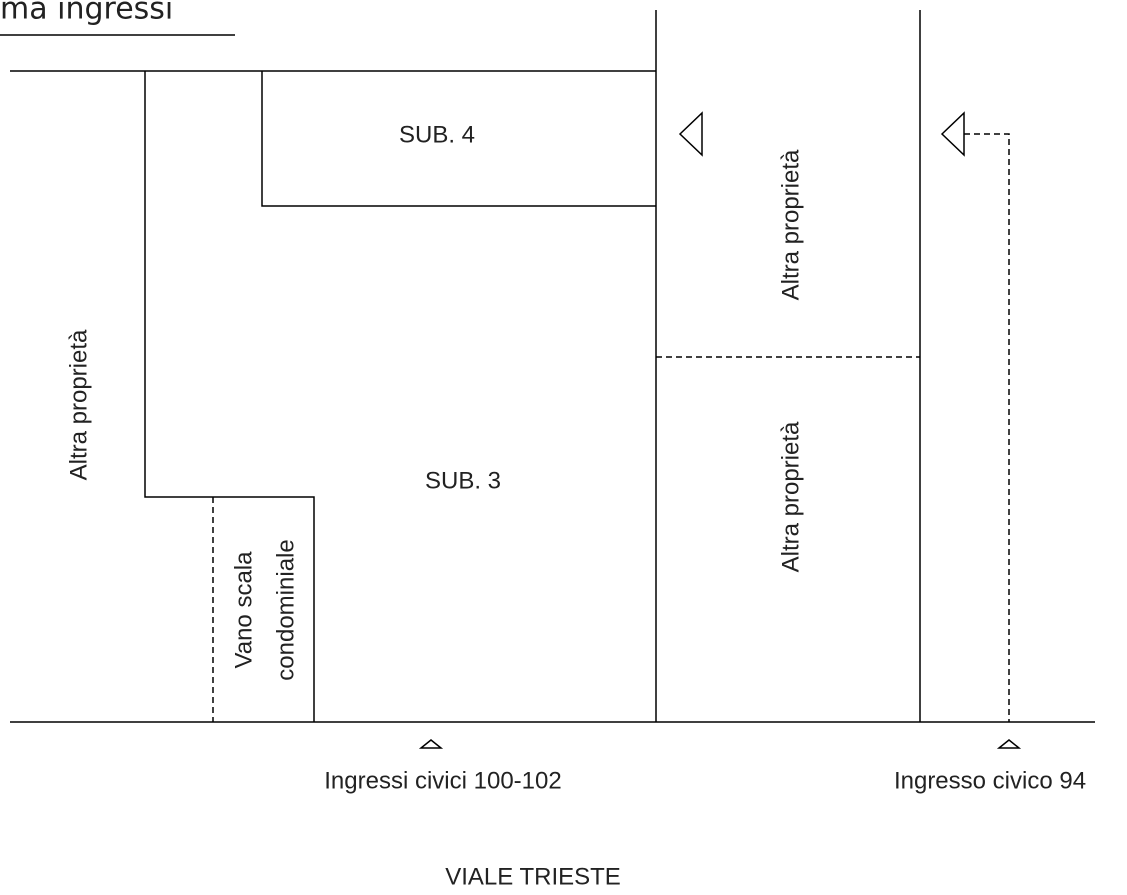 The width and height of the screenshot is (1127, 895). I want to click on entrance-label: Ingresso civico 94, so click(990, 780).